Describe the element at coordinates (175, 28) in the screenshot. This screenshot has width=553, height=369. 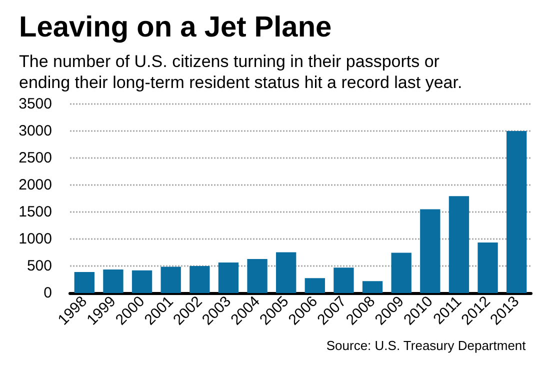
I see `chart-title: Leaving on a Jet Plane` at that location.